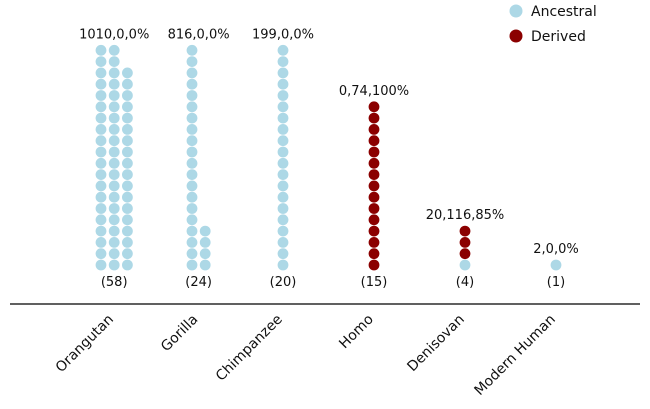 Image resolution: width=650 pixels, height=409 pixels. Describe the element at coordinates (465, 215) in the screenshot. I see `annotation-label: 20,116,85%` at that location.